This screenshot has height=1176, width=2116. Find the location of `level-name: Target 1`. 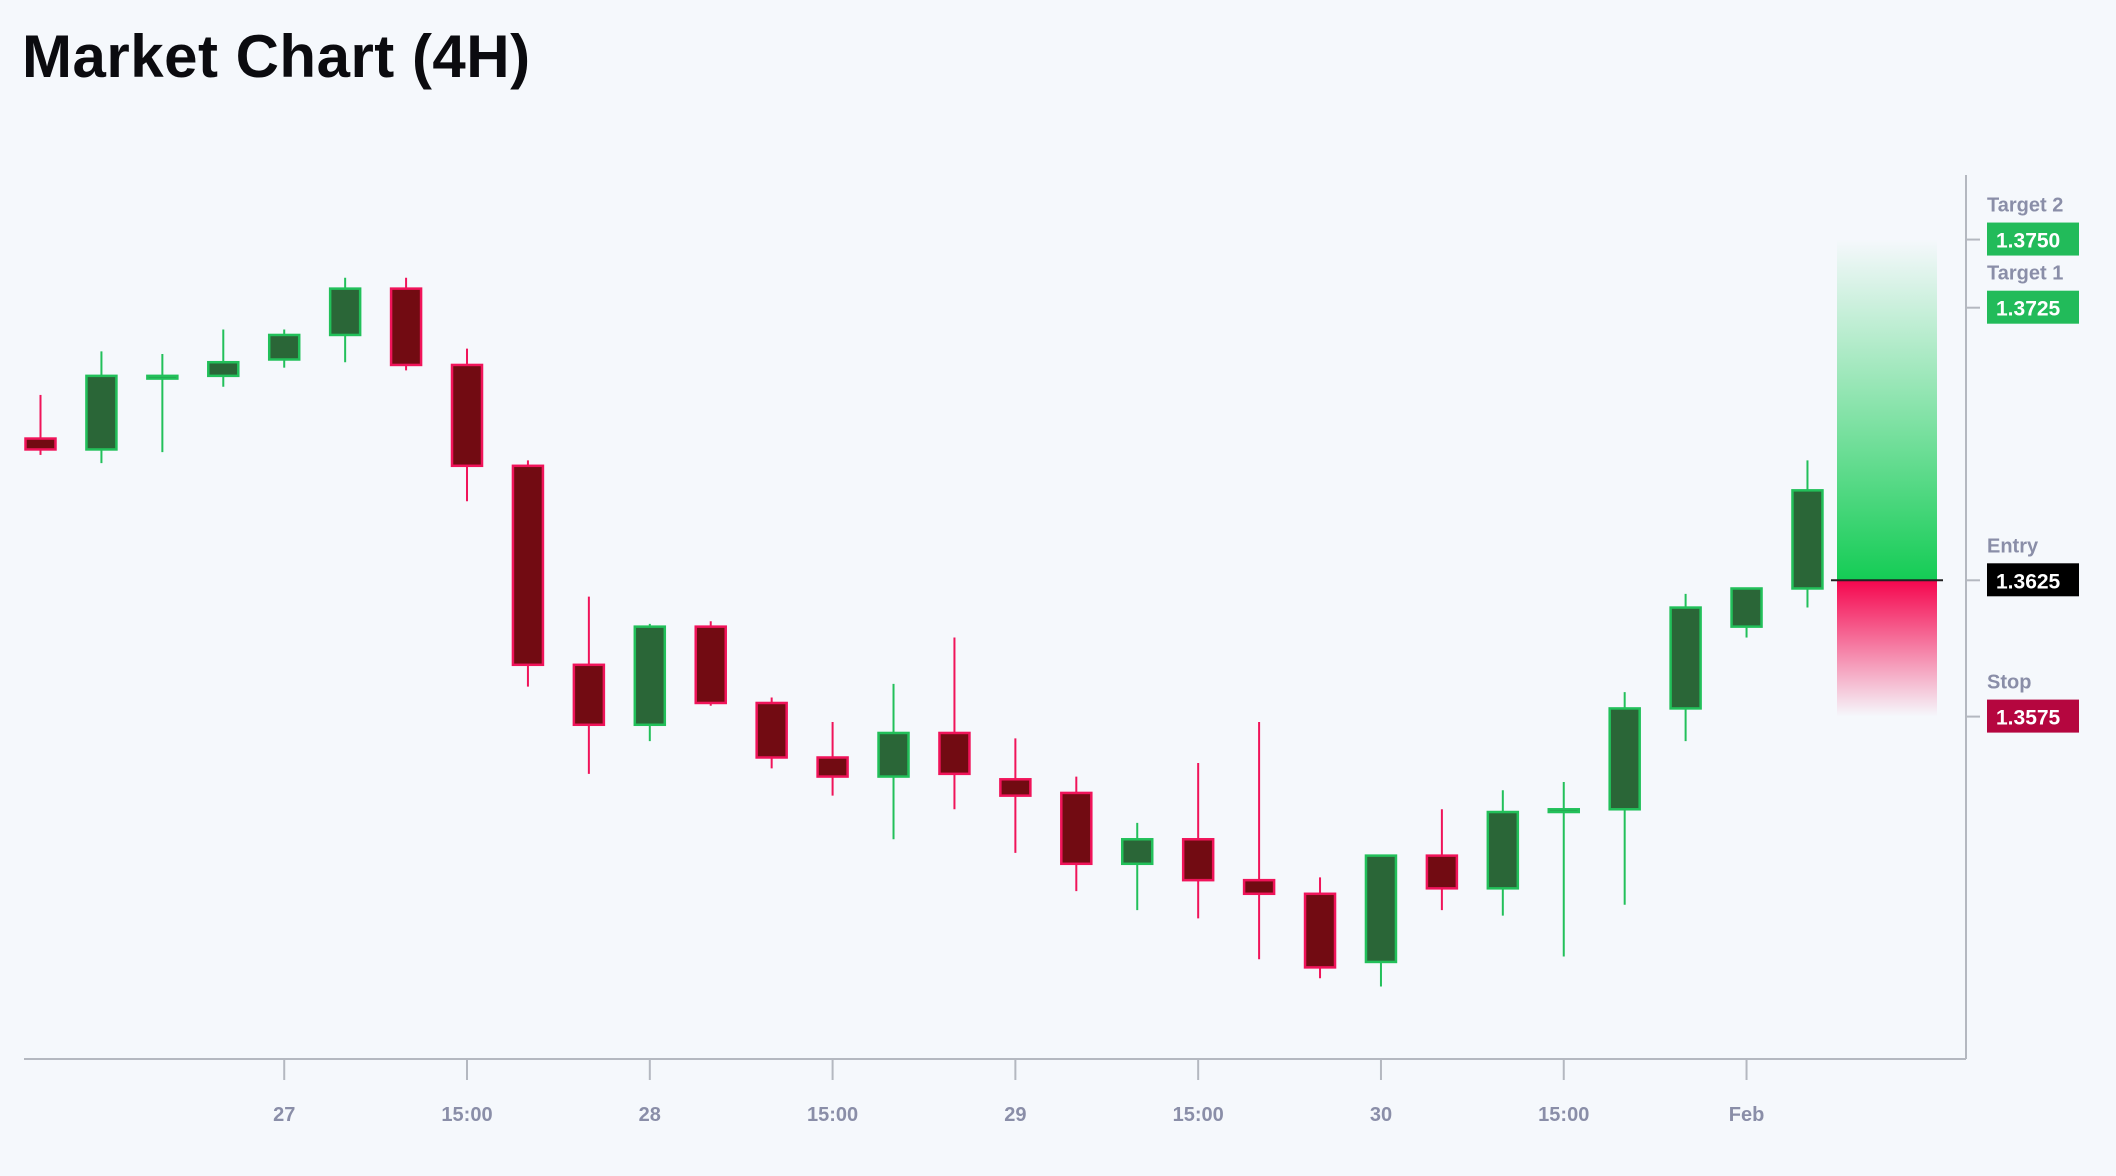

level-name: Target 1 is located at coordinates (2025, 274).